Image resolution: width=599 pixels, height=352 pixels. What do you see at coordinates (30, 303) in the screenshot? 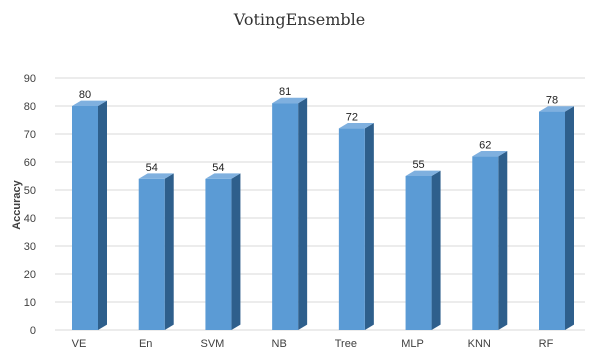
I see `y-tick-label: 10` at bounding box center [30, 303].